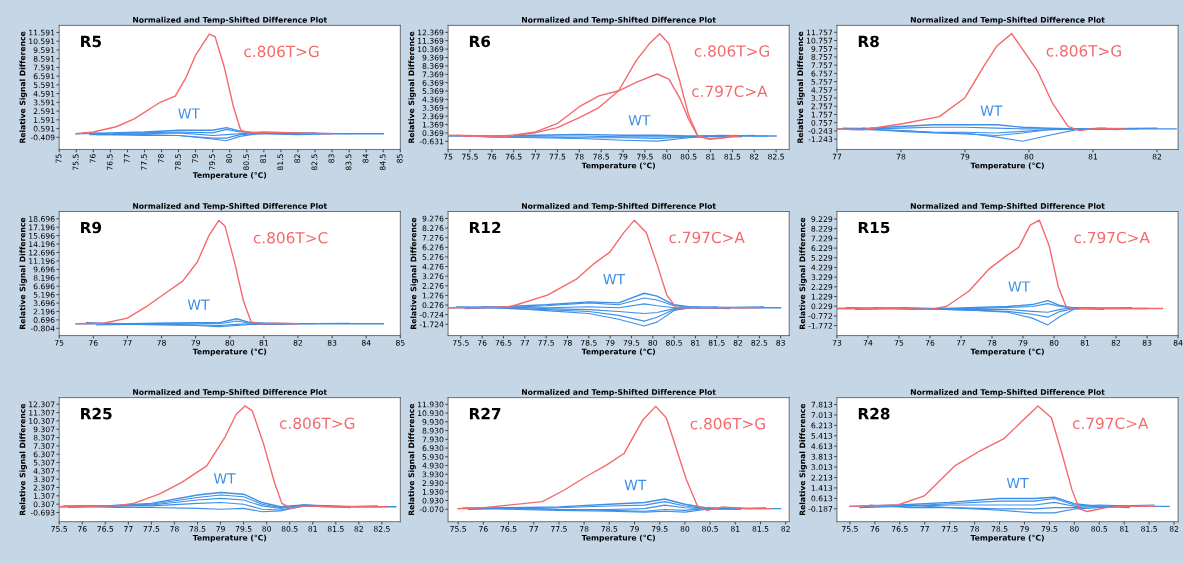 This screenshot has width=1184, height=564. Describe the element at coordinates (91, 41) in the screenshot. I see `annotation: R5` at that location.